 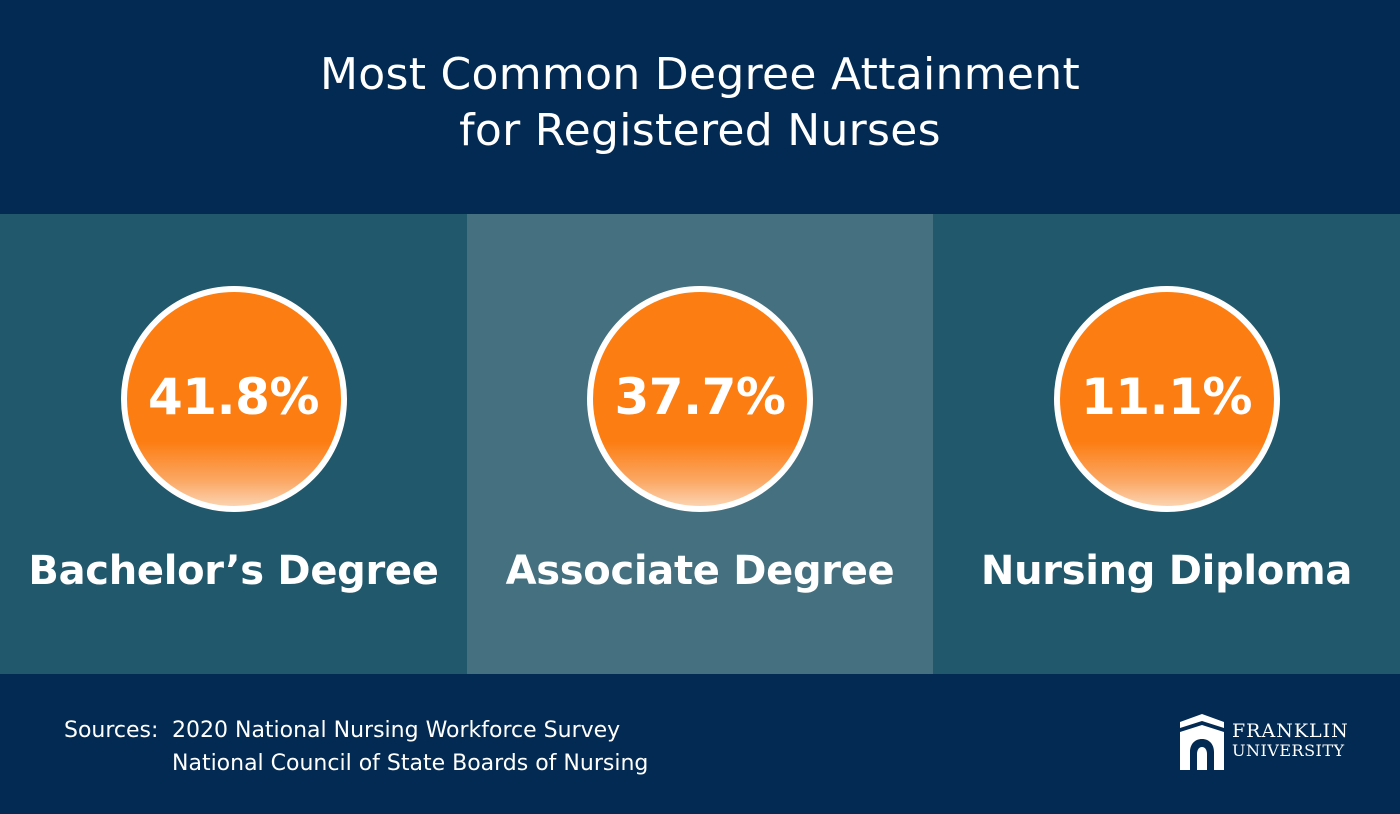 I want to click on logo-line-2: UNIVERSITY, so click(x=1288, y=750).